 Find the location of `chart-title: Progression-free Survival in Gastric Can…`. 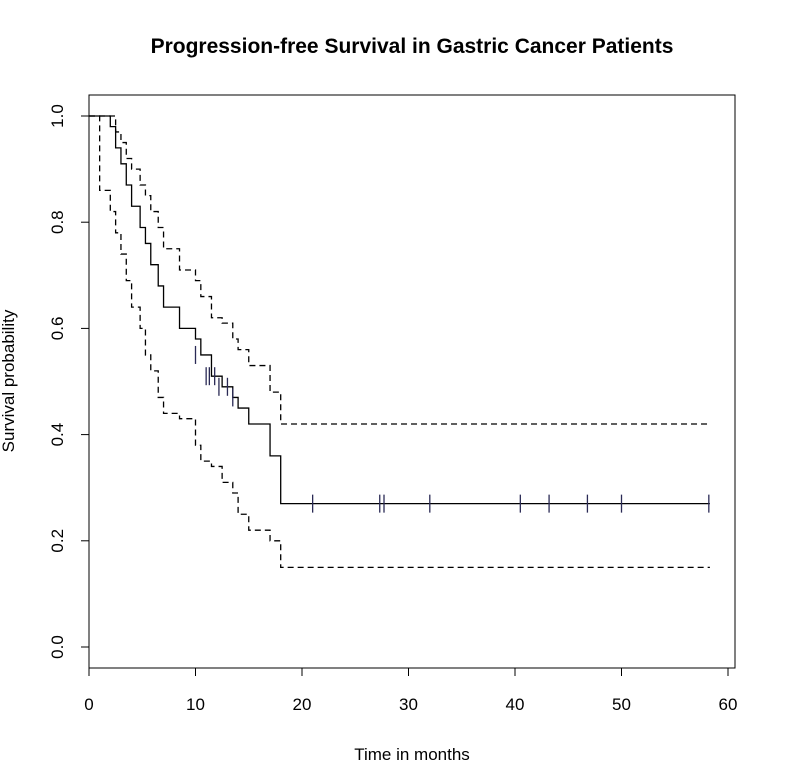

chart-title: Progression-free Survival in Gastric Can… is located at coordinates (412, 46).